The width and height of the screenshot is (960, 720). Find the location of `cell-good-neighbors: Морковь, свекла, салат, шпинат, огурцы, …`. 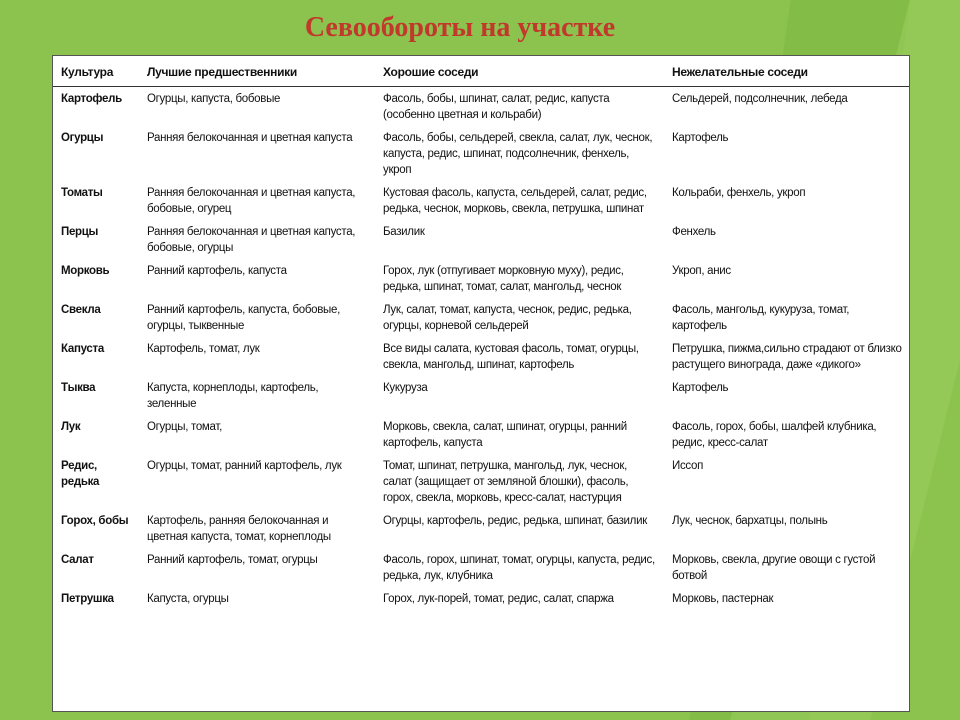

cell-good-neighbors: Морковь, свекла, салат, шпинат, огурцы, … is located at coordinates (505, 435).